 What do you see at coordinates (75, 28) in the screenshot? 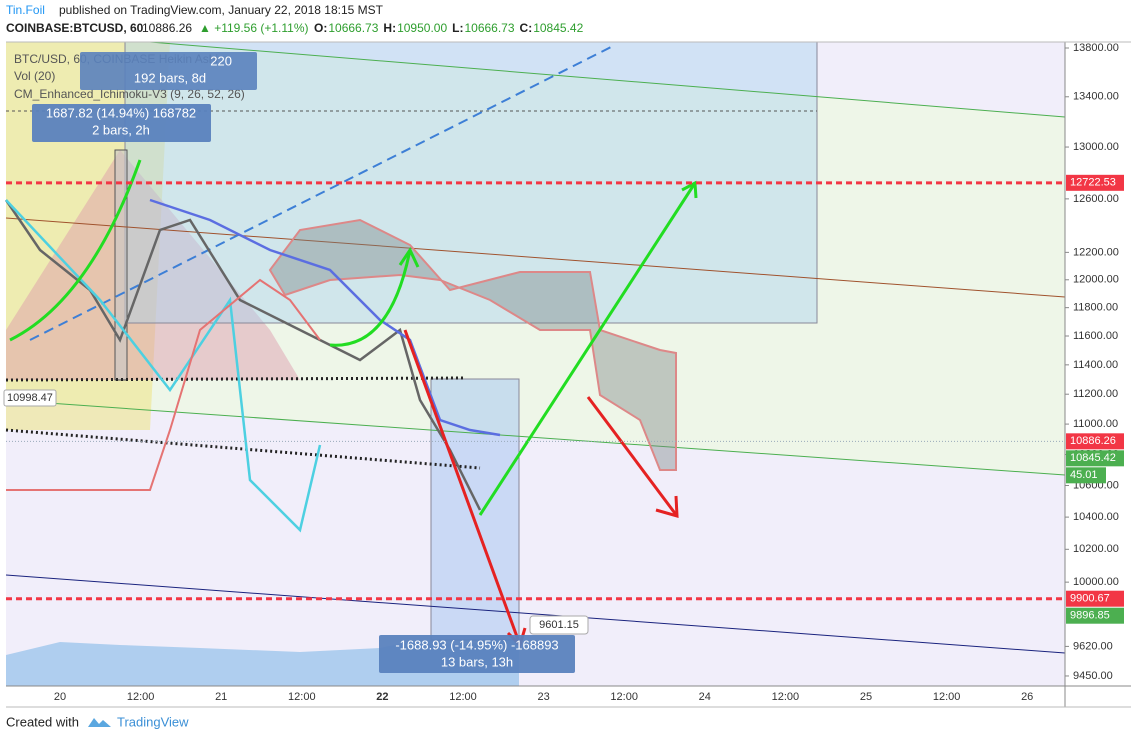
I see `symbol: COINBASE:BTCUSD, 60` at bounding box center [75, 28].